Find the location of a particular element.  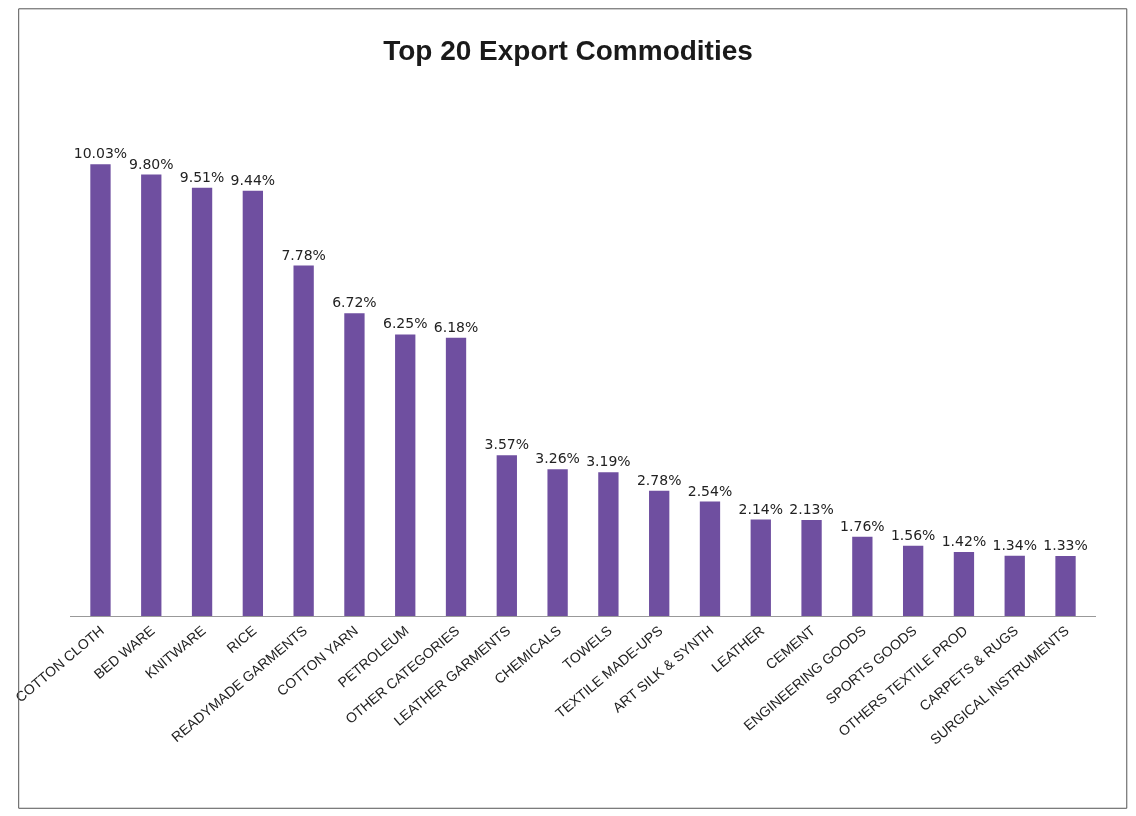

data-label: 1.33% is located at coordinates (1065, 545).